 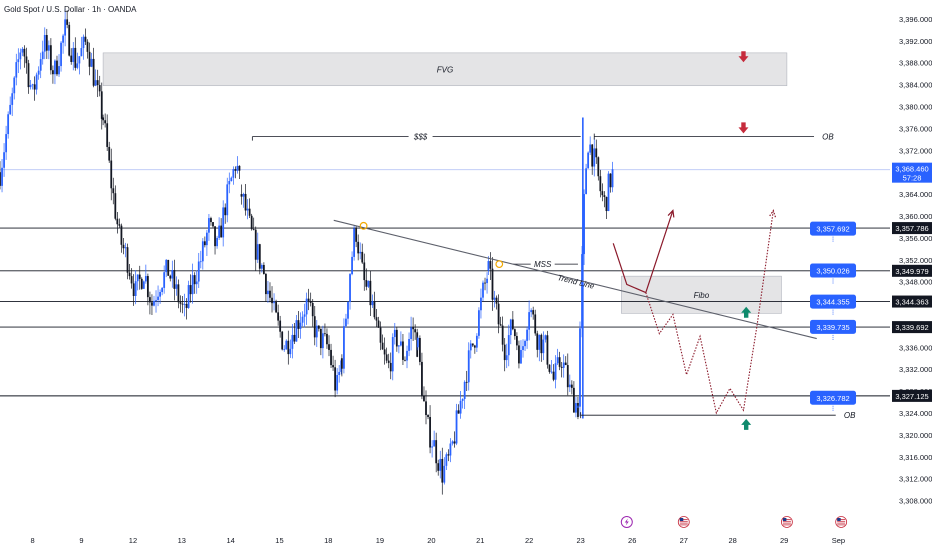 I want to click on date-tick-label: 23, so click(x=580, y=540).